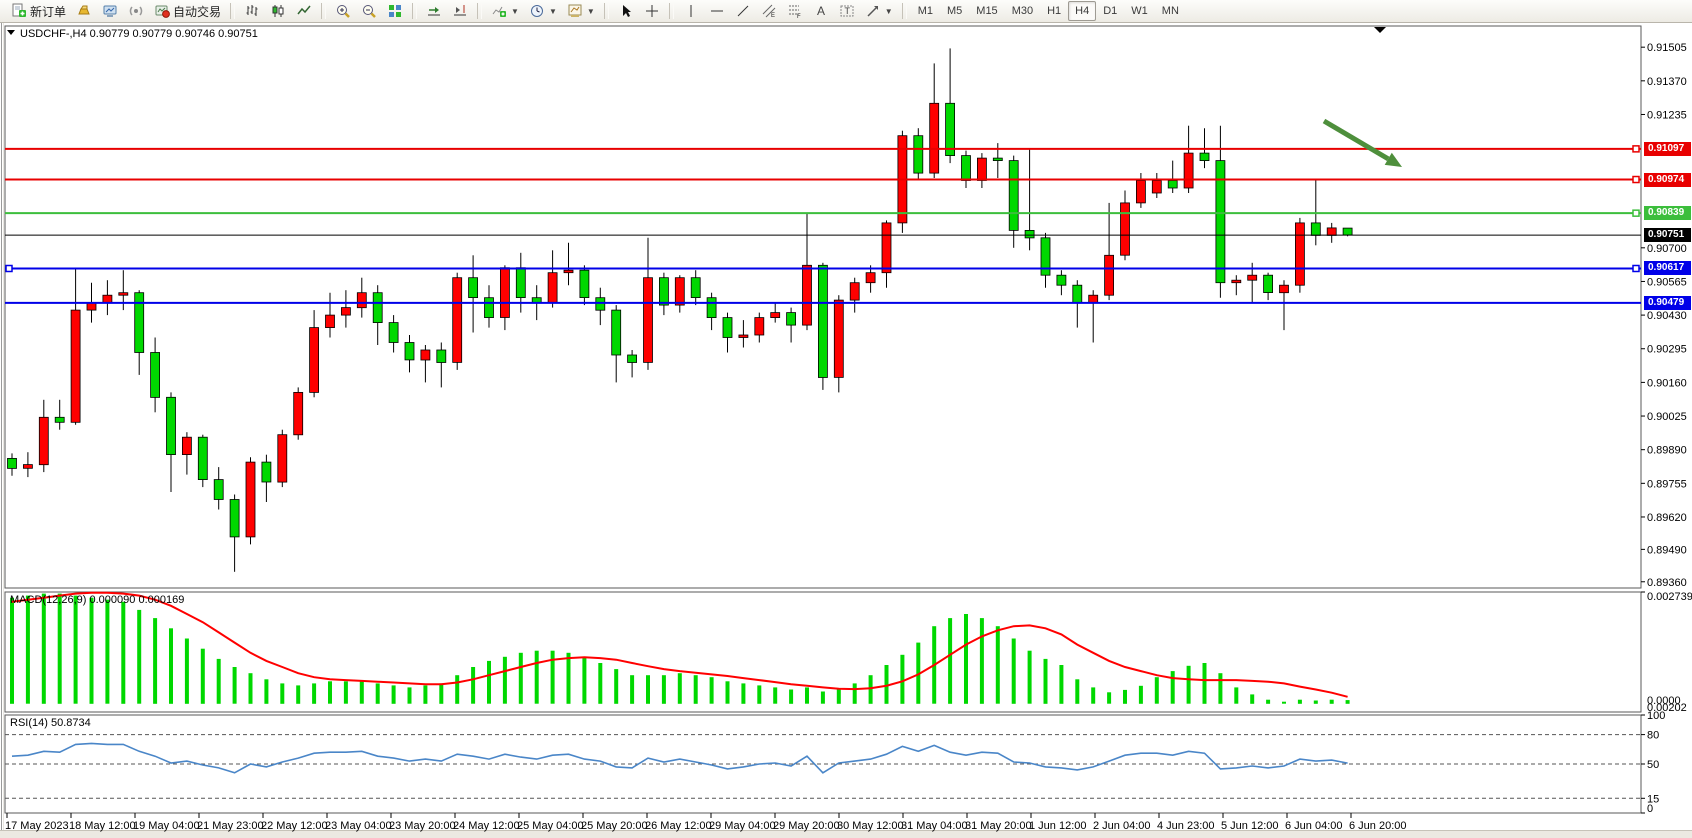 The width and height of the screenshot is (1692, 838). Describe the element at coordinates (1082, 11) in the screenshot. I see `timeframe-h4: H4` at that location.